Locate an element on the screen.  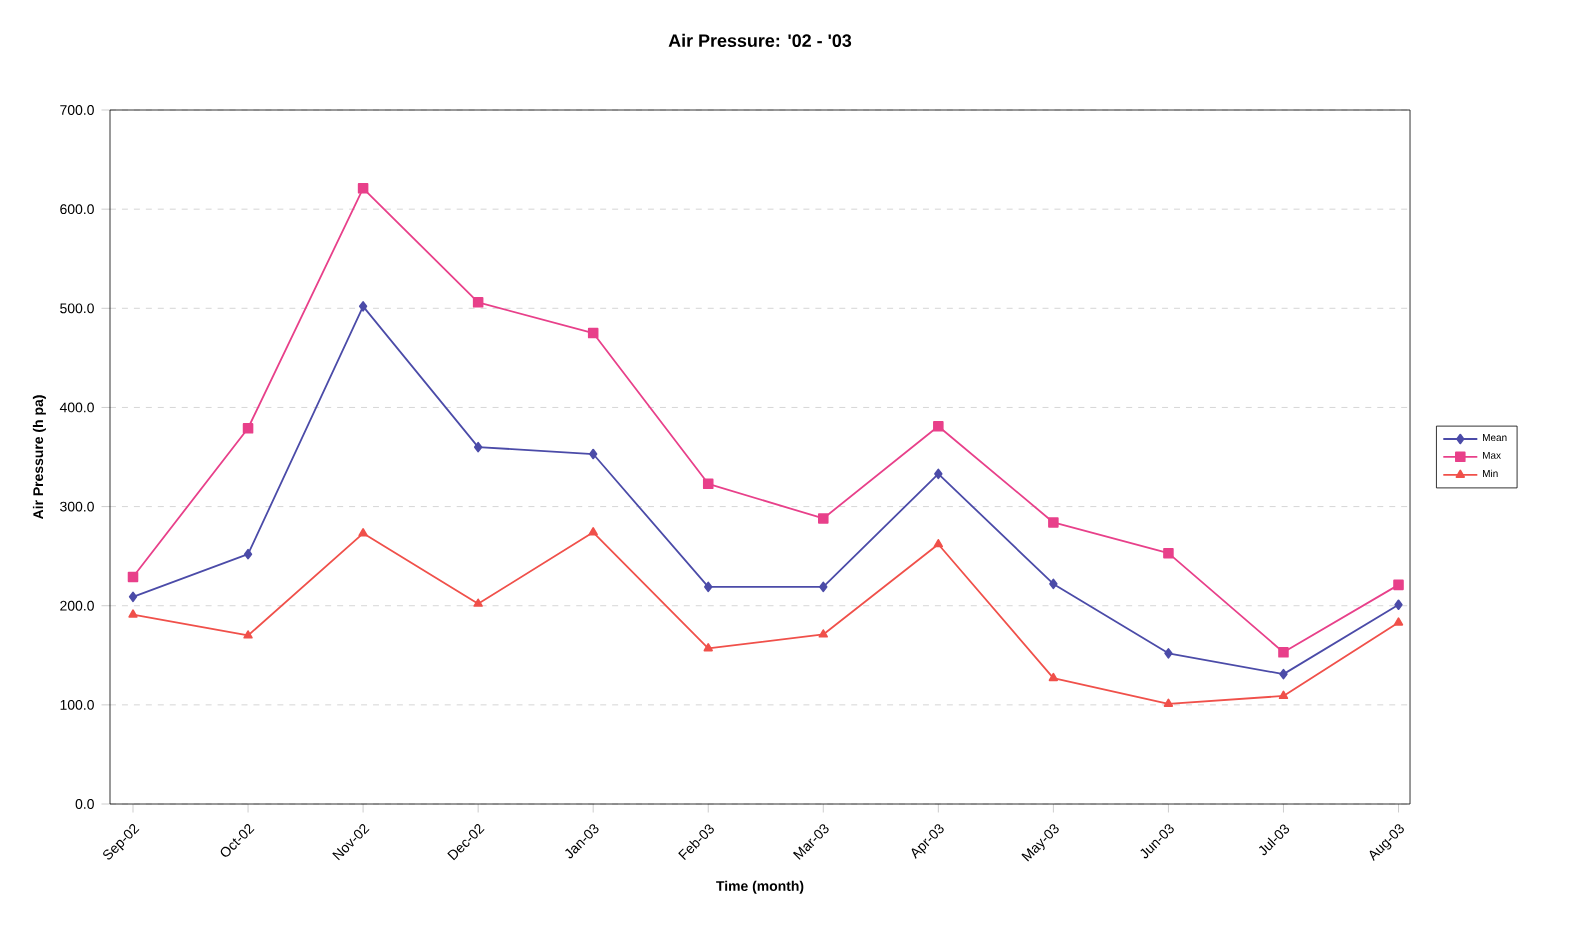
chart-title: Air Pressure: '02 - '03 is located at coordinates (760, 40).